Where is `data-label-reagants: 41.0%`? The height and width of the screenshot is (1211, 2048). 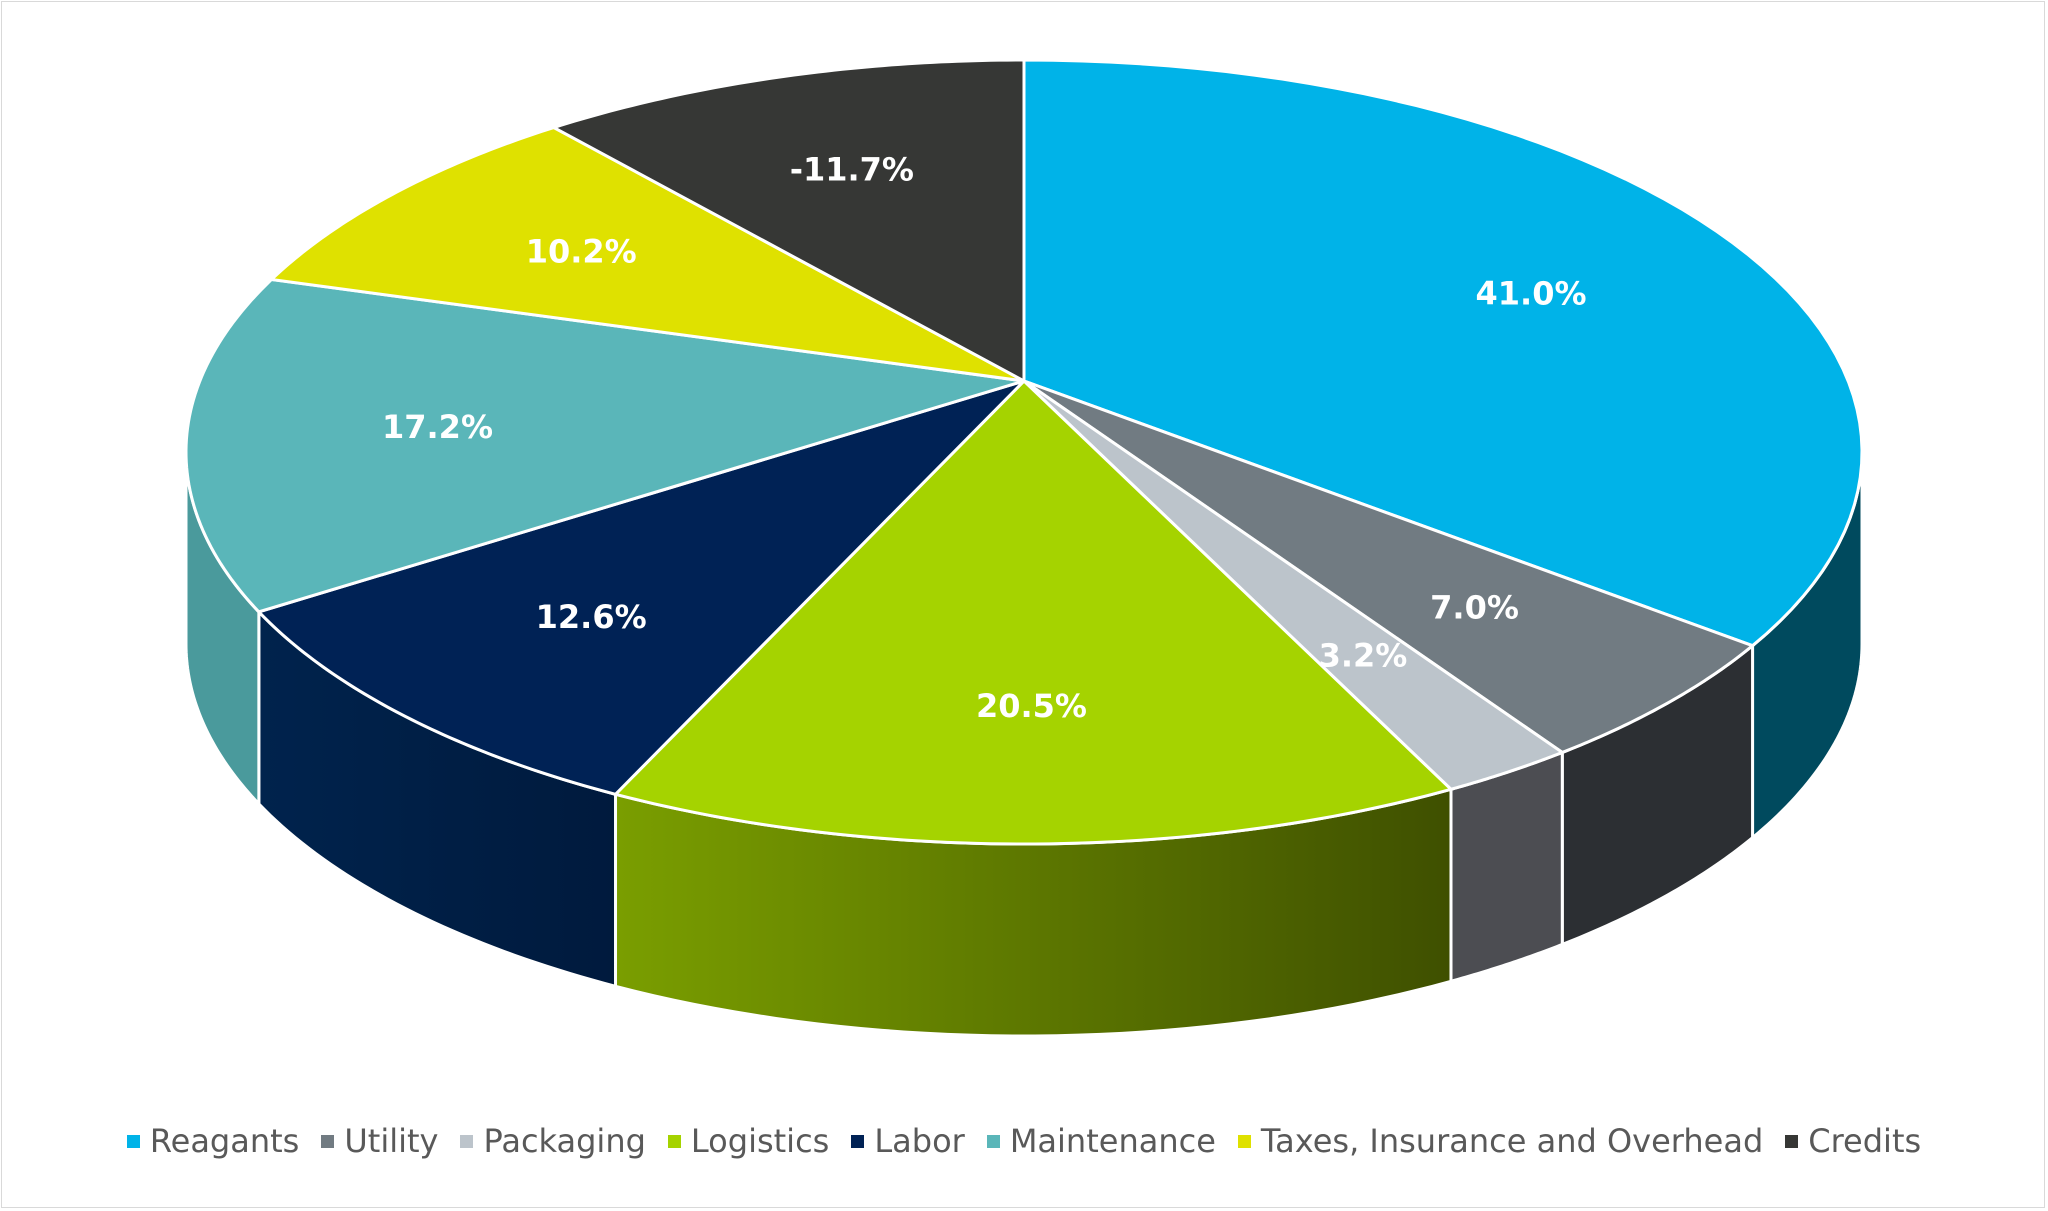 data-label-reagants: 41.0% is located at coordinates (1531, 294).